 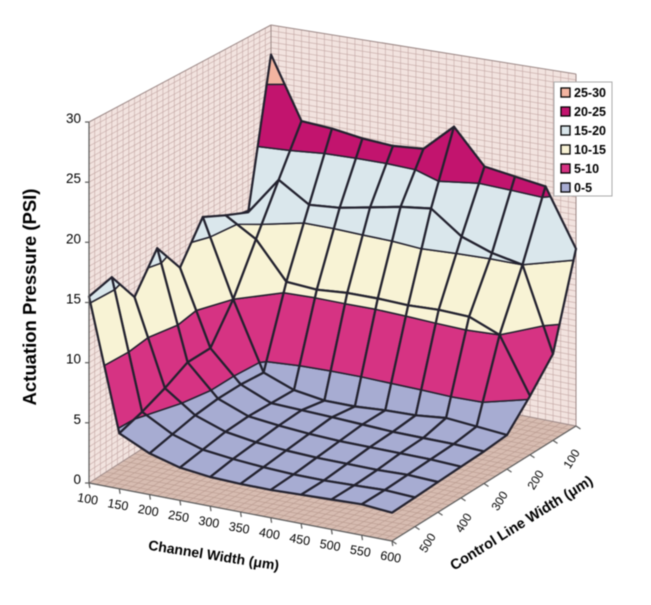 What do you see at coordinates (73, 118) in the screenshot?
I see `svg-text: 30` at bounding box center [73, 118].